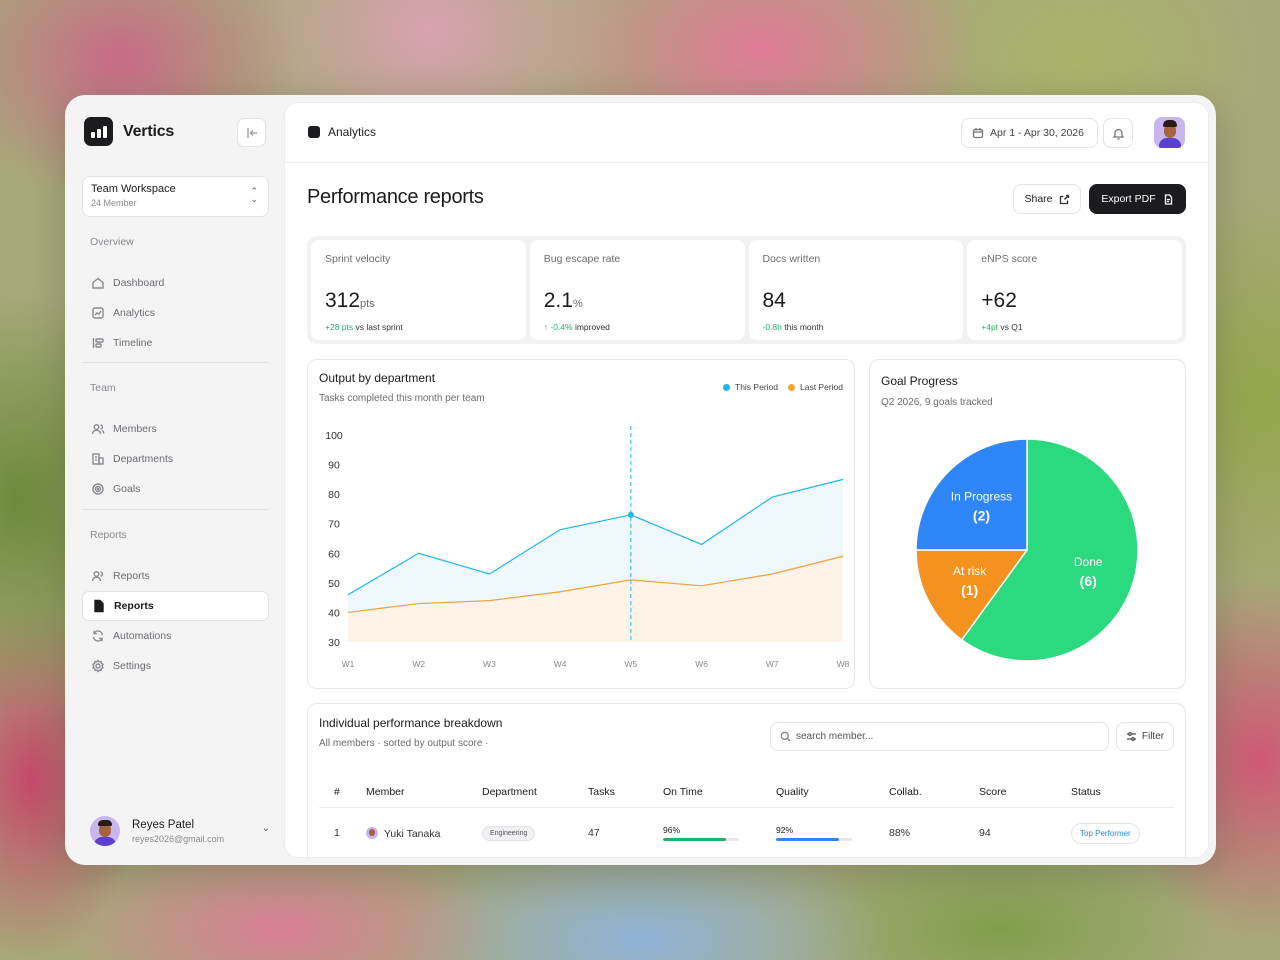 The height and width of the screenshot is (960, 1280). I want to click on cell-member: Yuki Tanaka, so click(424, 832).